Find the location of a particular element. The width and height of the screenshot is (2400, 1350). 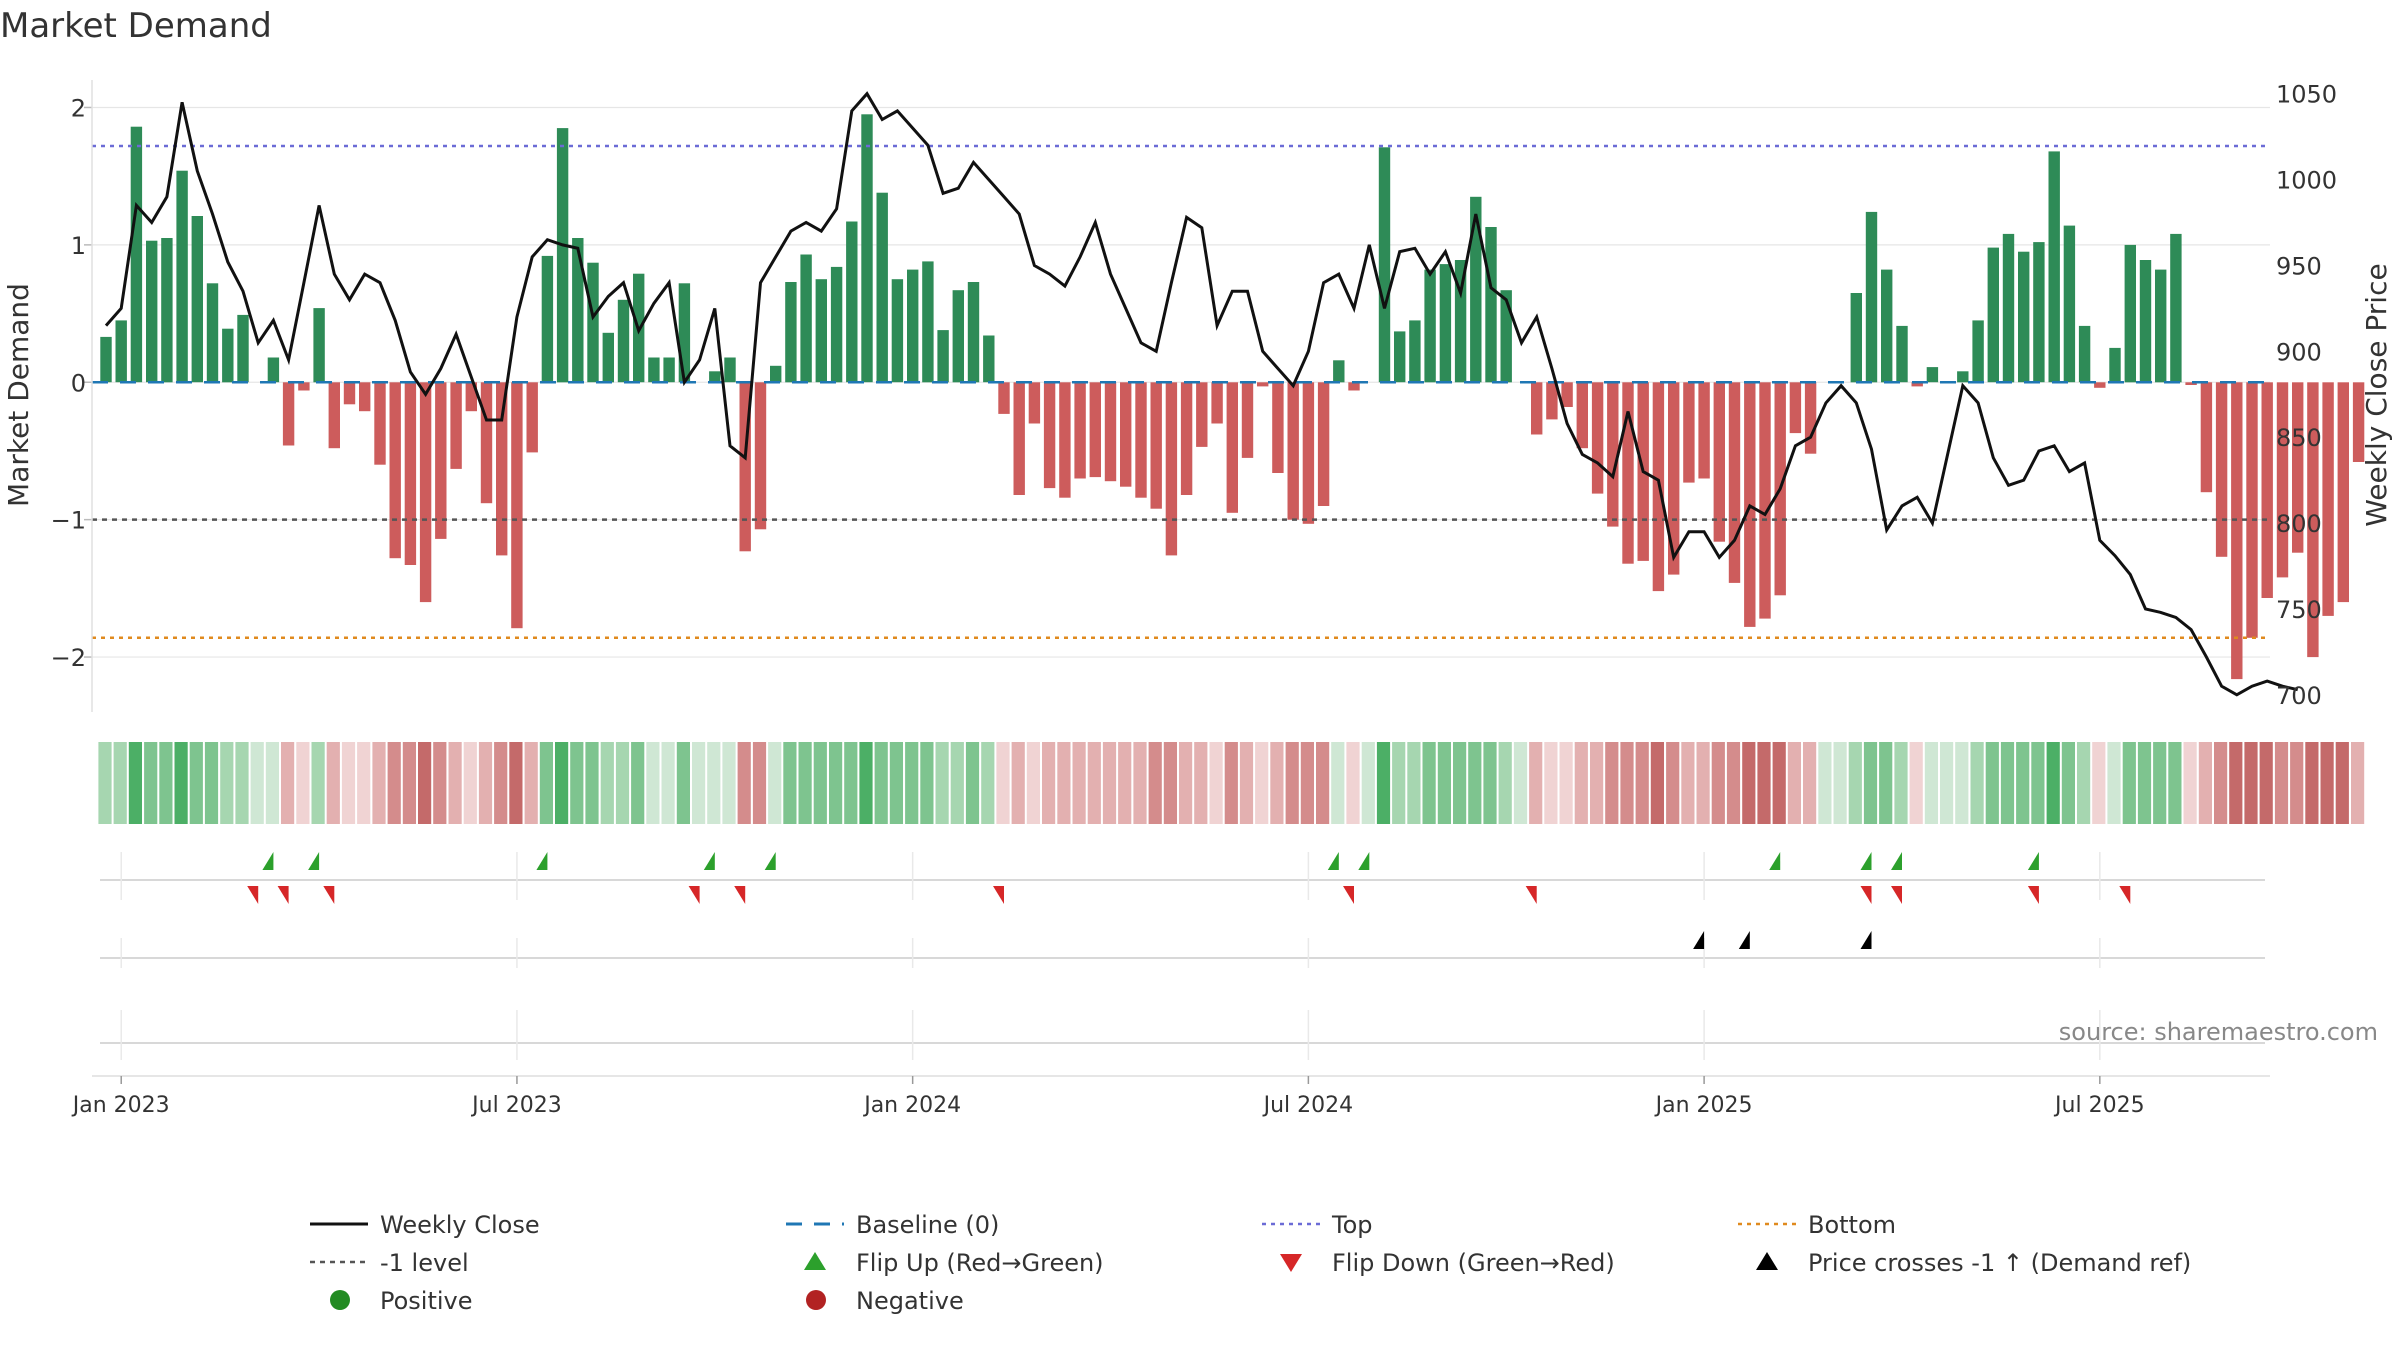

legend-flip-up-label: Flip Up (Red→Green) is located at coordinates (980, 1263).